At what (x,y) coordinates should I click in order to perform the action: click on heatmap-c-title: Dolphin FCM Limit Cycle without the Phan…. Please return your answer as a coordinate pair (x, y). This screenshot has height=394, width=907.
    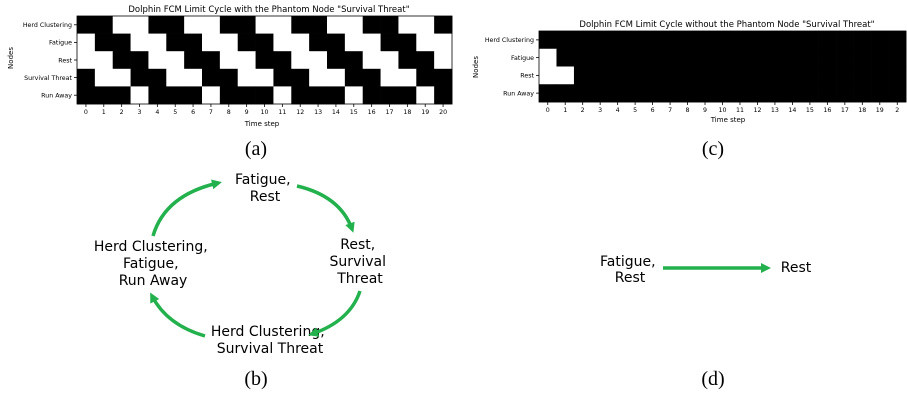
    Looking at the image, I should click on (726, 25).